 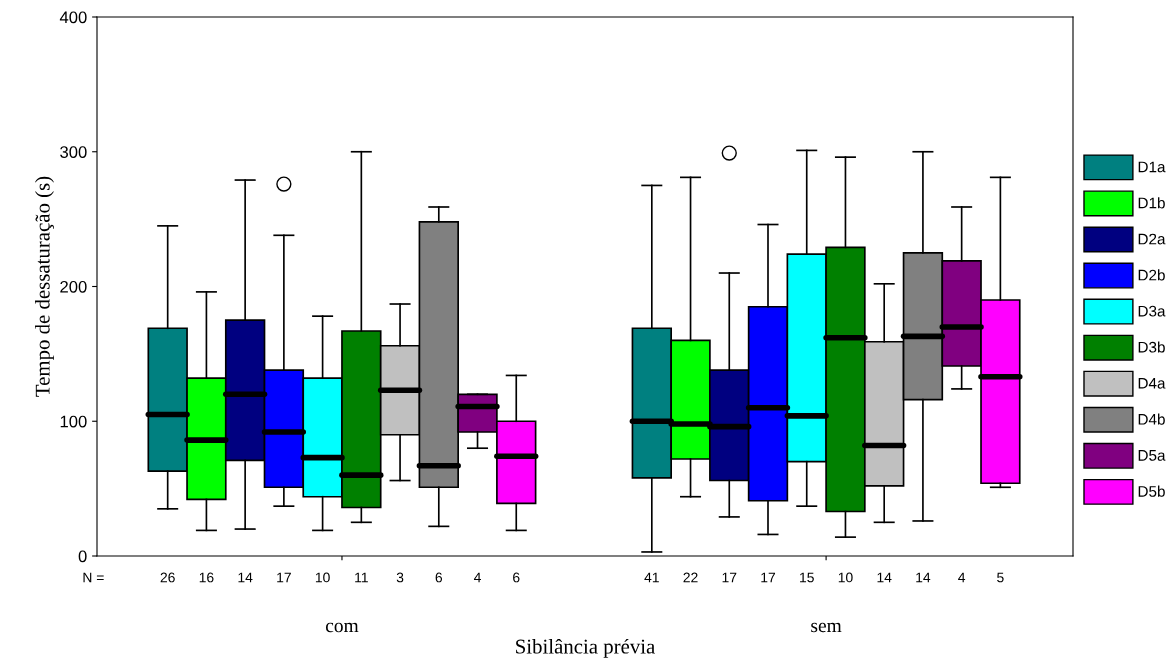 I want to click on text: 16, so click(x=206, y=577).